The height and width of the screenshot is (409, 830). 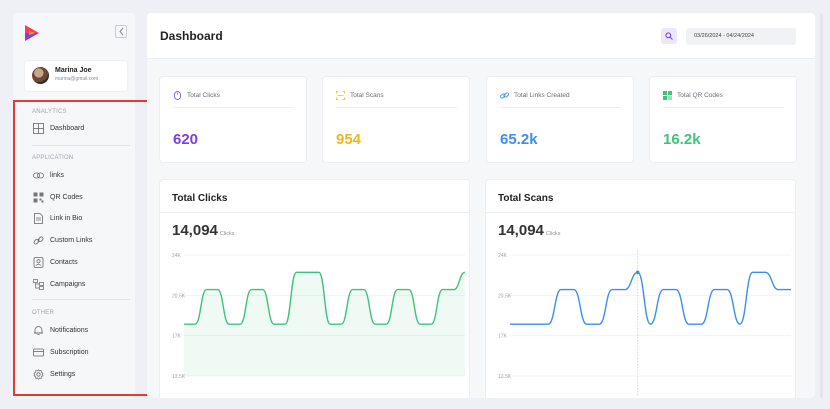 I want to click on sidebar-item-qr-codes: QR Codes, so click(x=58, y=197).